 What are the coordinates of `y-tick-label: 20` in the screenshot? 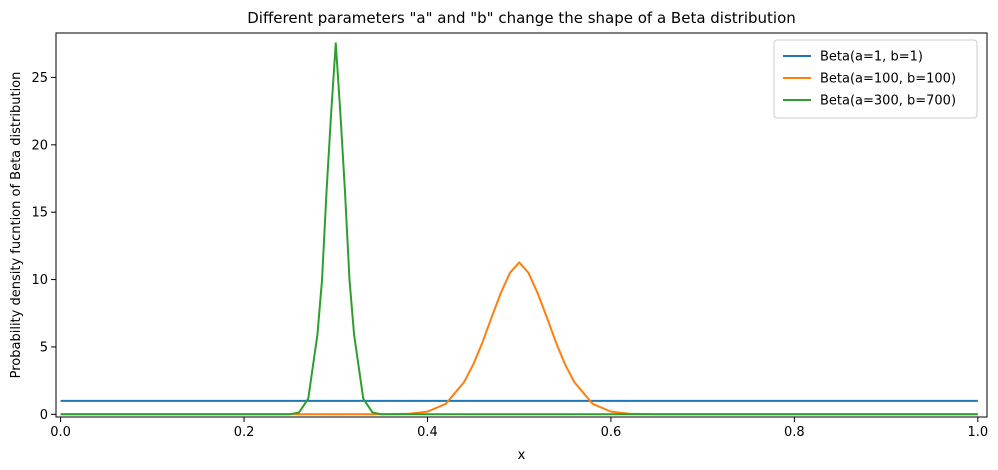 It's located at (39, 145).